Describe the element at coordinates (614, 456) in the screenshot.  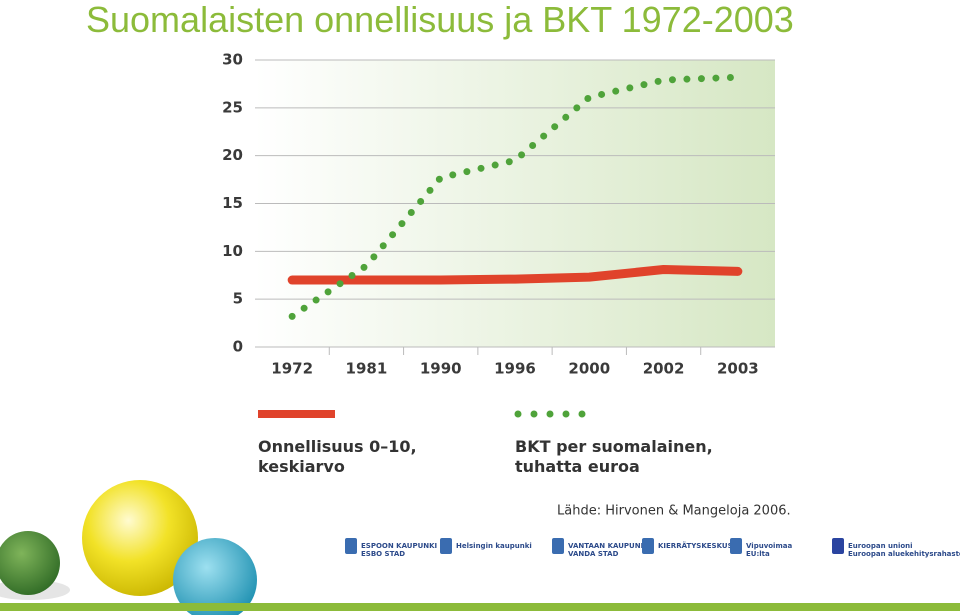
I see `legend-label: BKT per suomalainen, tuhatta euroa` at that location.